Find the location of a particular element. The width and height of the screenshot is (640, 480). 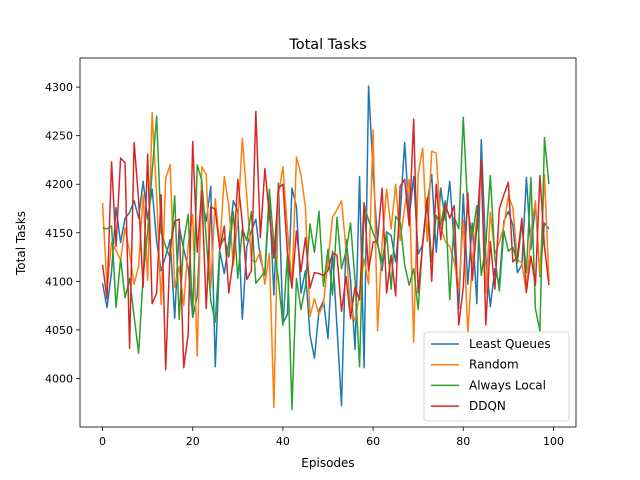

y-axis-label: Total Tasks is located at coordinates (21, 243).